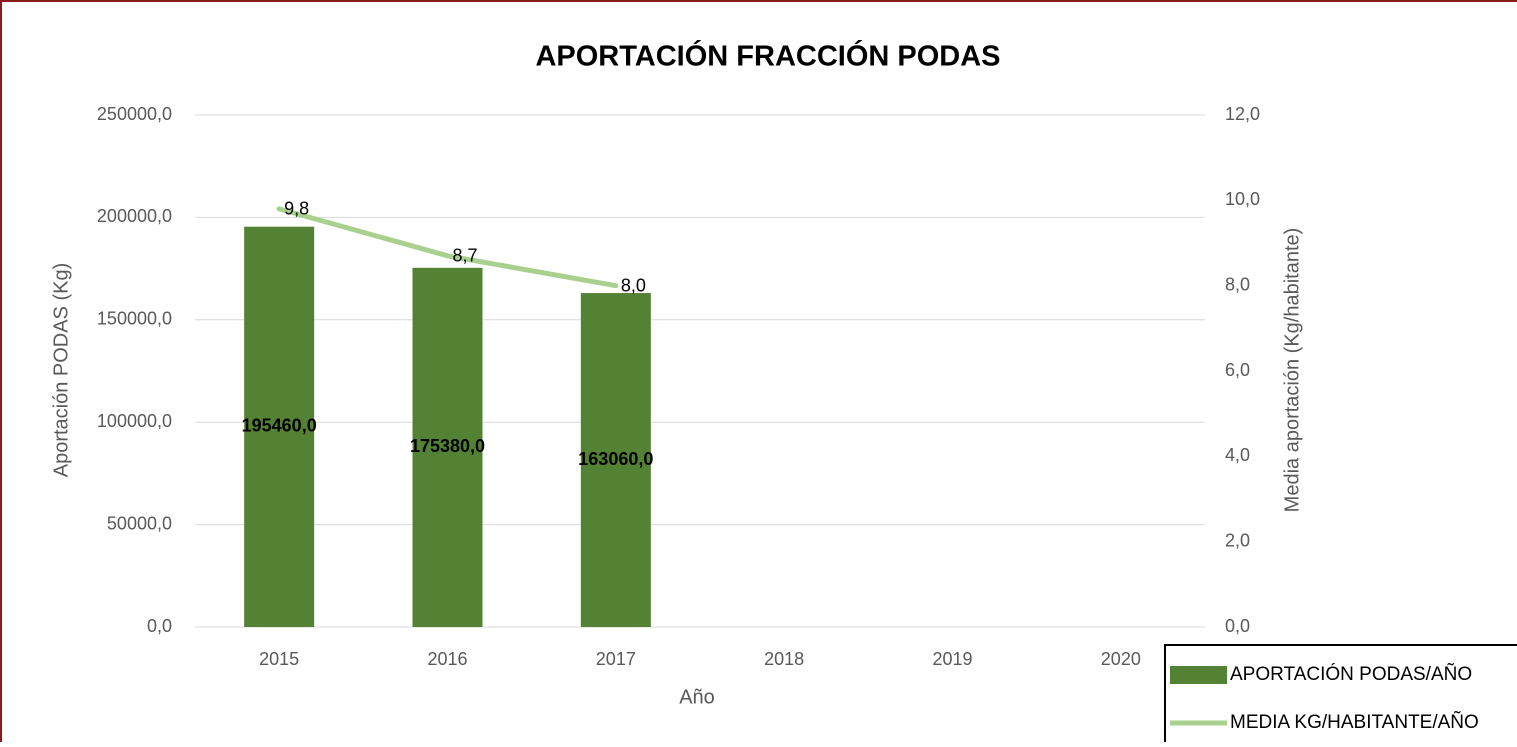  Describe the element at coordinates (1237, 370) in the screenshot. I see `y2-tick-label: 6,0` at that location.